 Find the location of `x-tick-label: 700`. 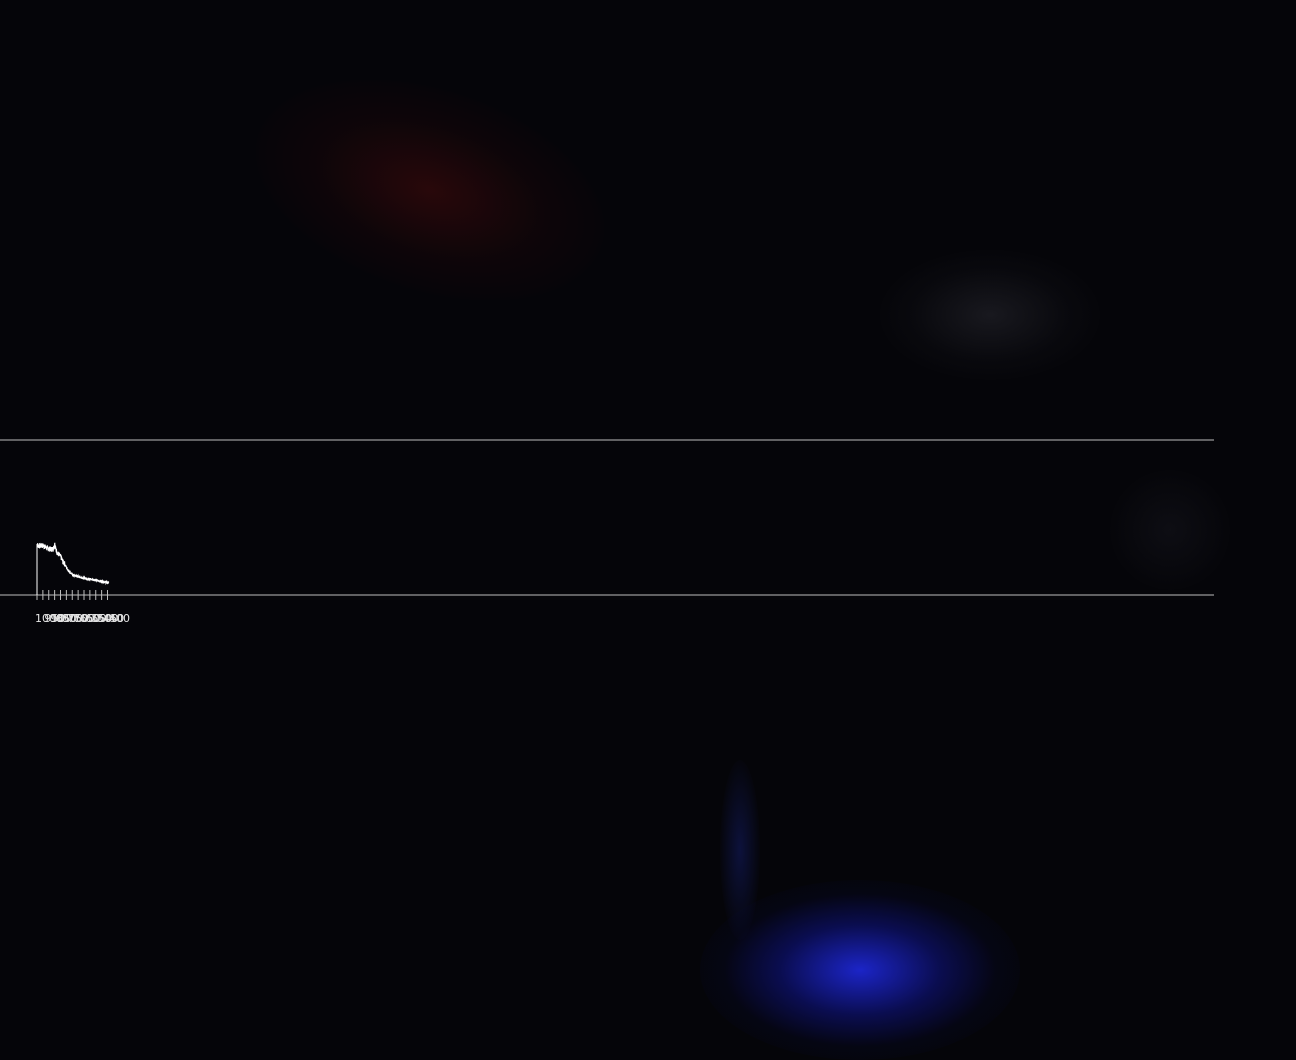

x-tick-label: 700 is located at coordinates (84, 618).